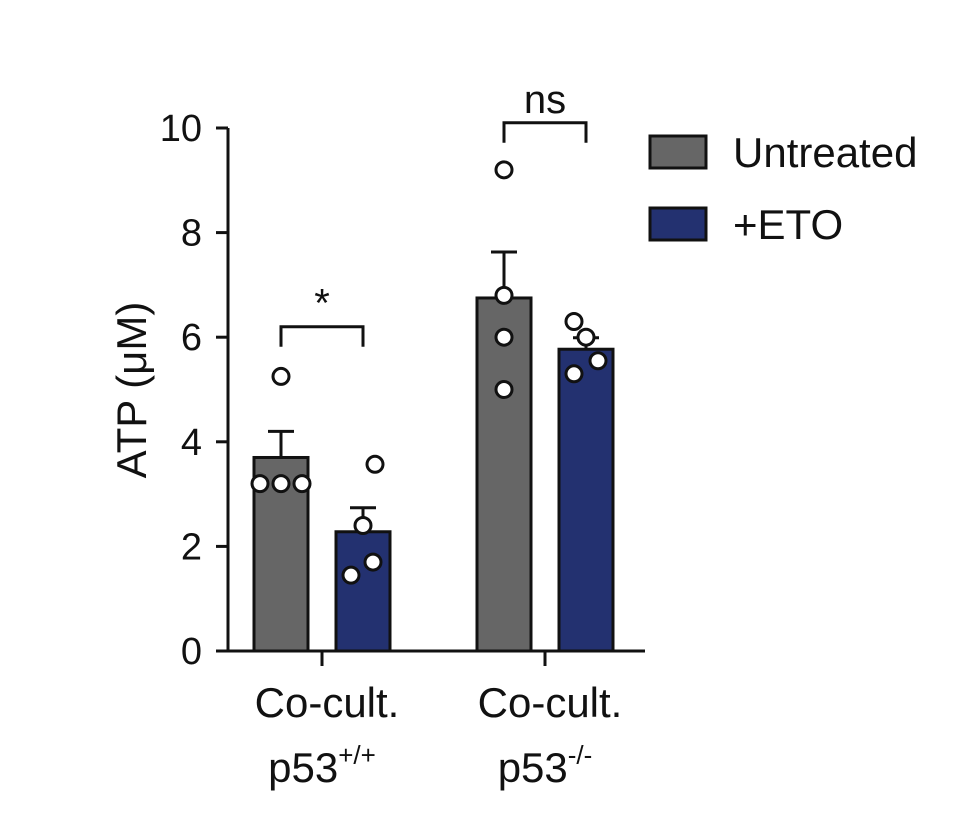  Describe the element at coordinates (191, 338) in the screenshot. I see `y-tick-label: 6` at that location.